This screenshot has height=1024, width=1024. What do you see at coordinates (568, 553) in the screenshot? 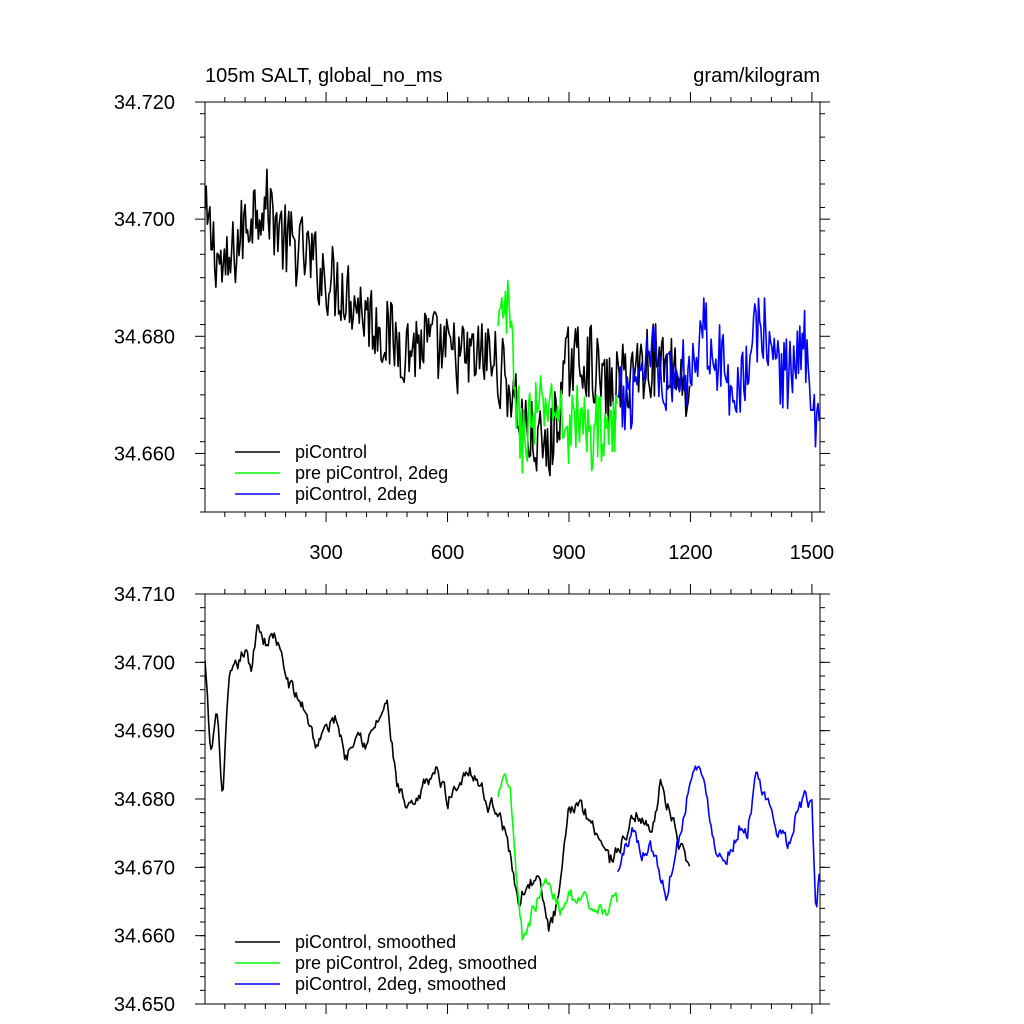
I see `x-tick-label: 900` at bounding box center [568, 553].